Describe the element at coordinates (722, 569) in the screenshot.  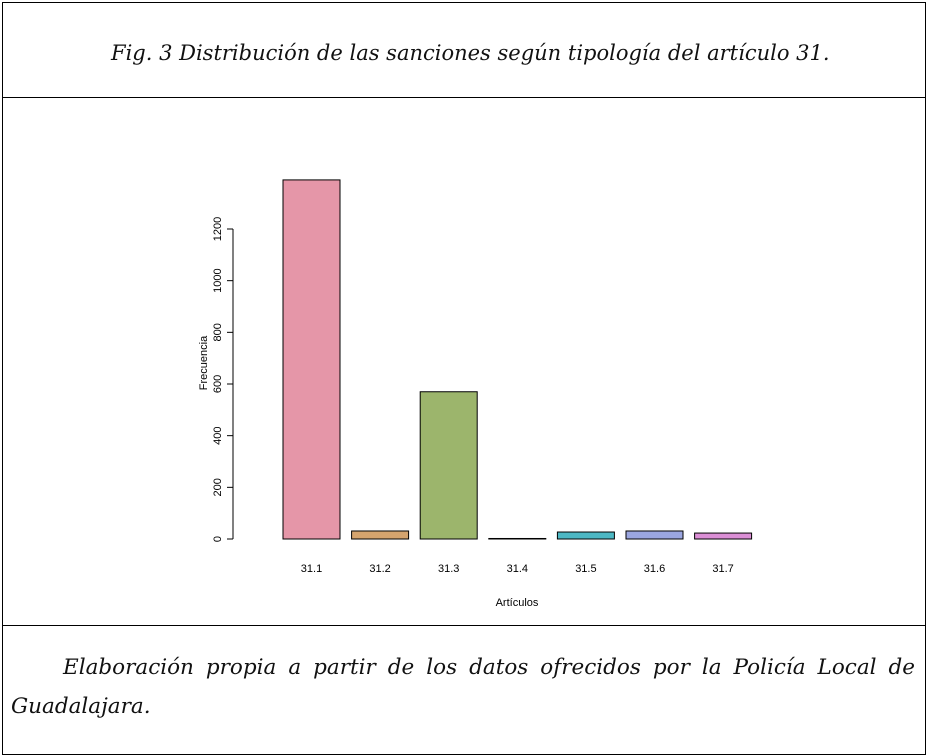
I see `x-tick-label: 31.7` at that location.